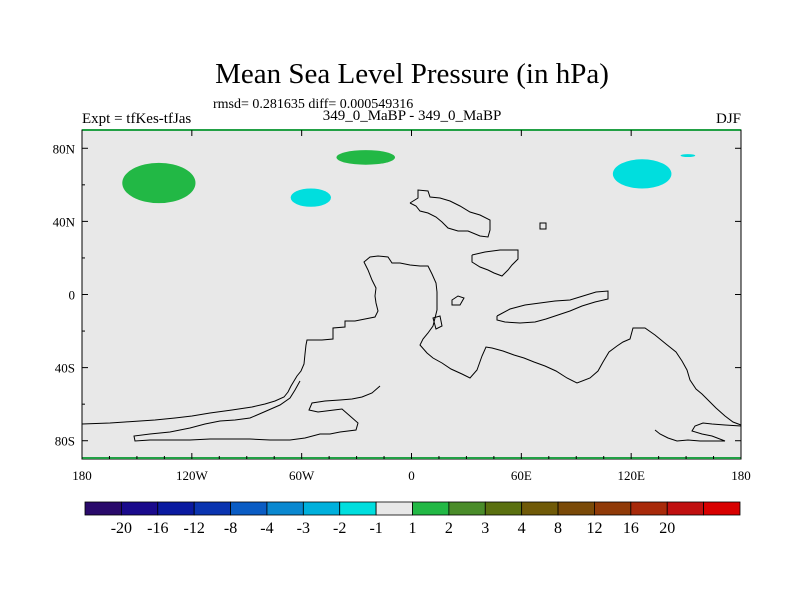  What do you see at coordinates (449, 528) in the screenshot?
I see `colorbar-label: 2` at bounding box center [449, 528].